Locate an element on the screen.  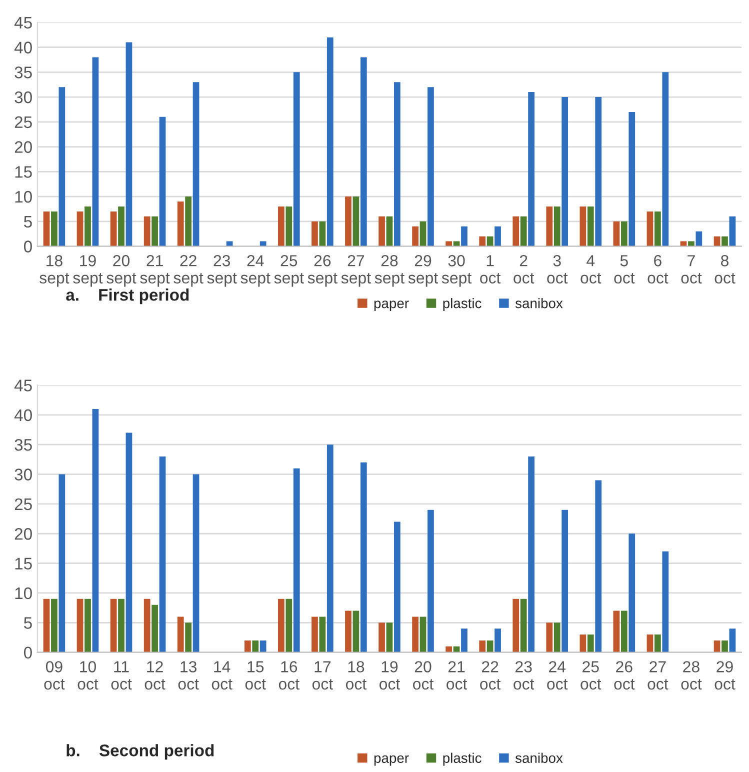
x-tick-label: 24 sept is located at coordinates (255, 271).